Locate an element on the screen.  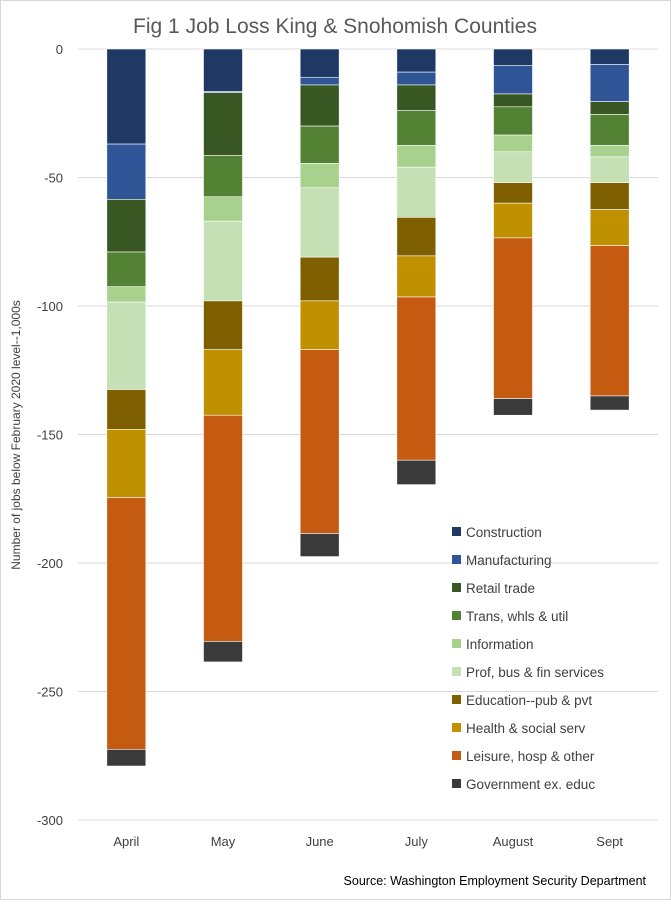
y-tick-label: -150 is located at coordinates (50, 435).